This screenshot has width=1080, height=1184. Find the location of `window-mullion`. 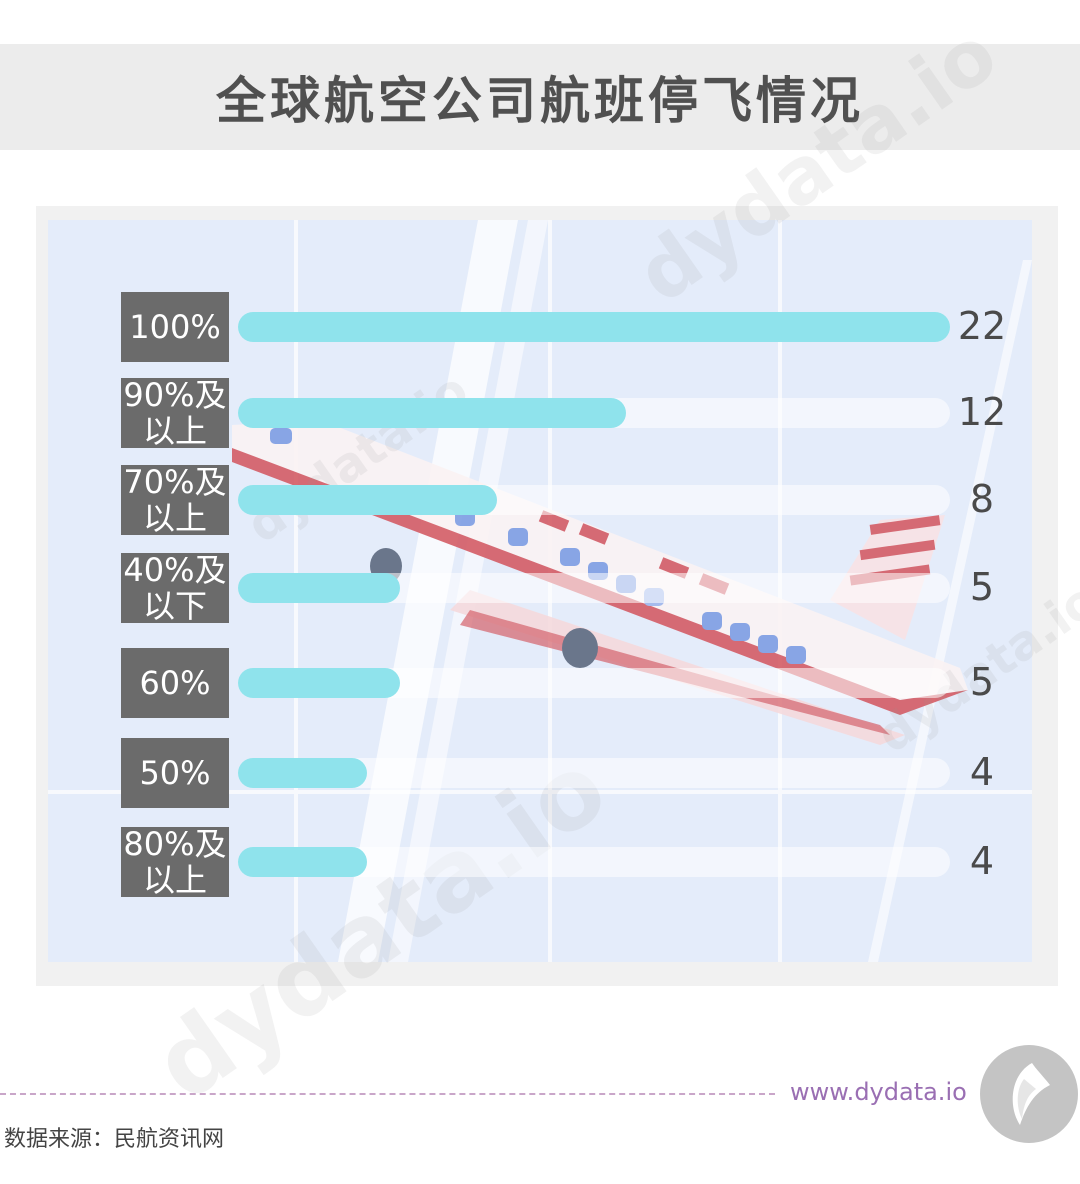

window-mullion is located at coordinates (540, 792).